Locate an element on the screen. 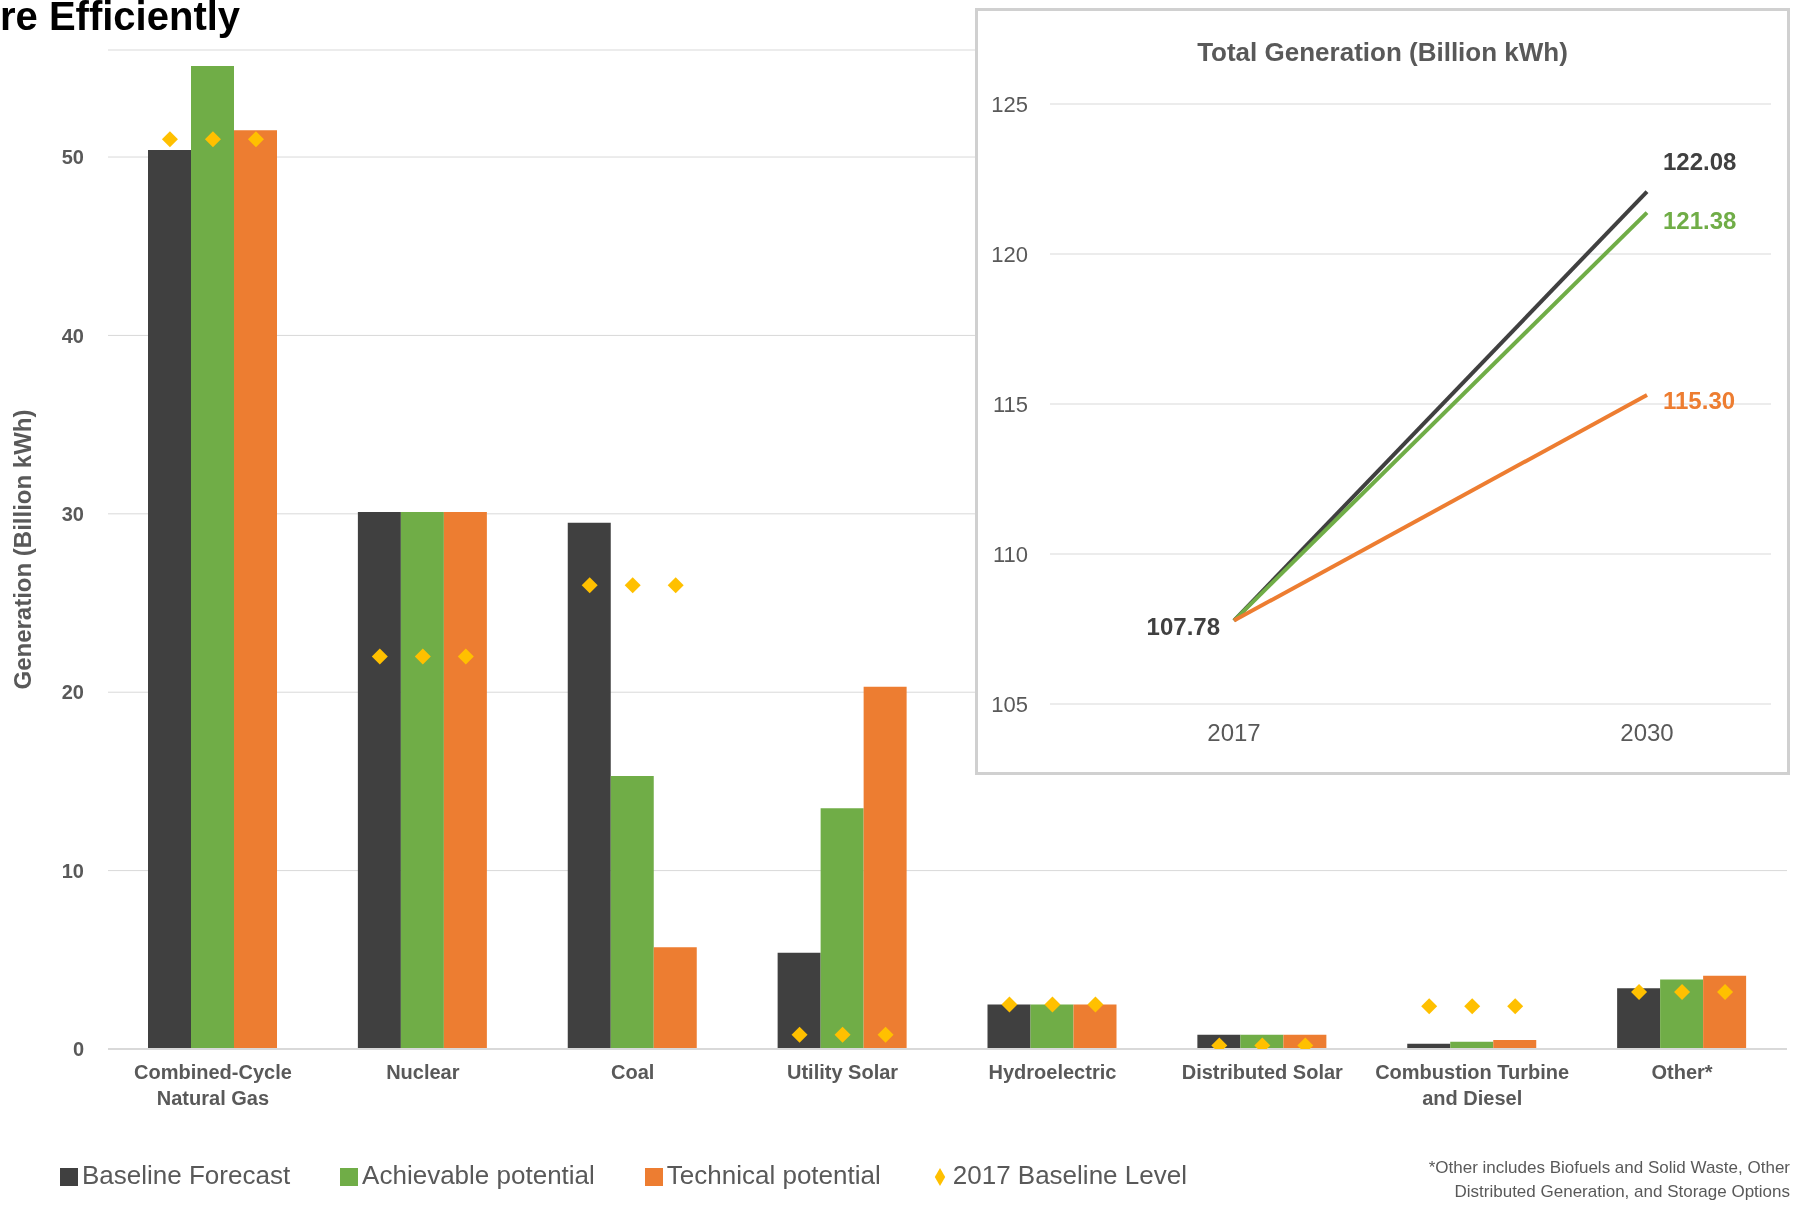  x-tick-label: 2017 is located at coordinates (1234, 733).